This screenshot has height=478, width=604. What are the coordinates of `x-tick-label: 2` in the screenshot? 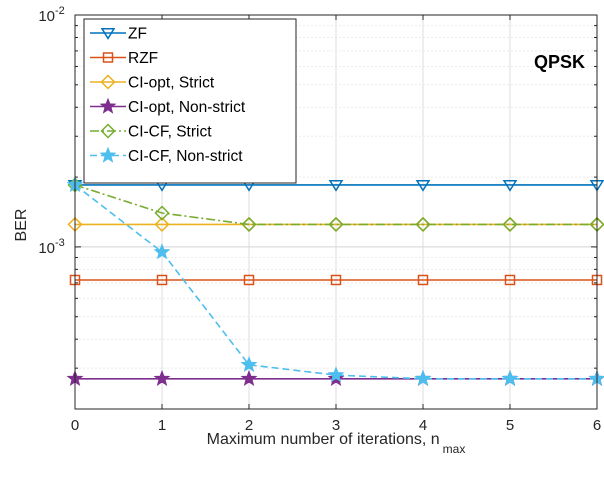 It's located at (249, 425).